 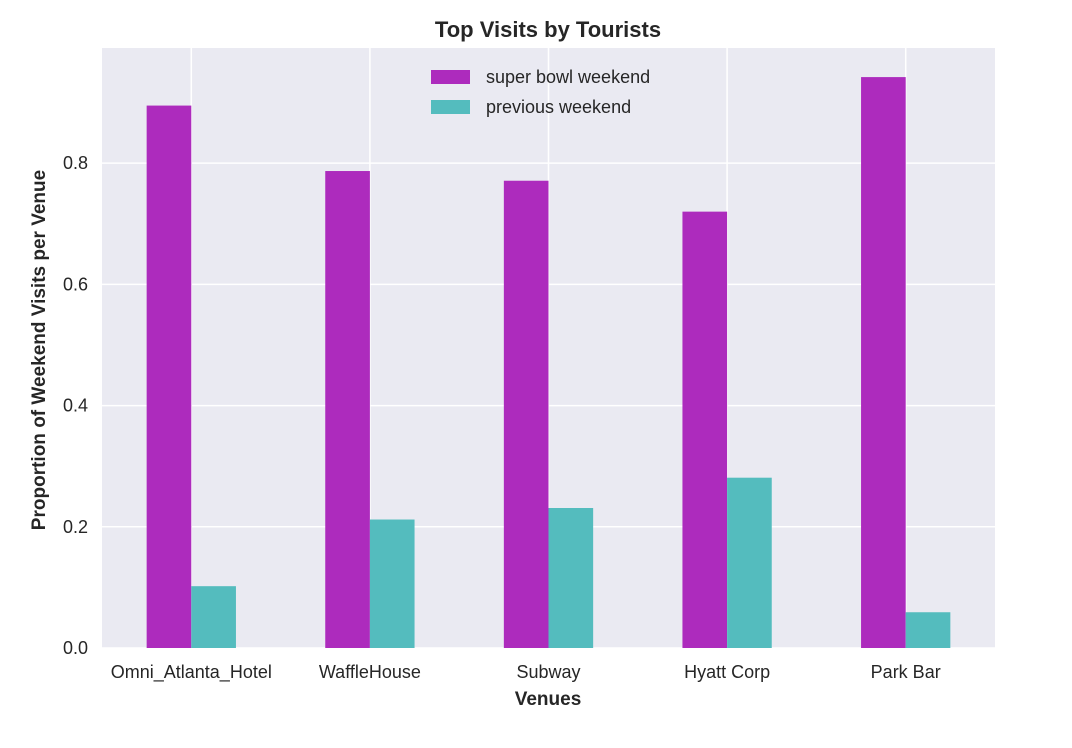 I want to click on y-tick-label: 0.0, so click(x=75, y=648).